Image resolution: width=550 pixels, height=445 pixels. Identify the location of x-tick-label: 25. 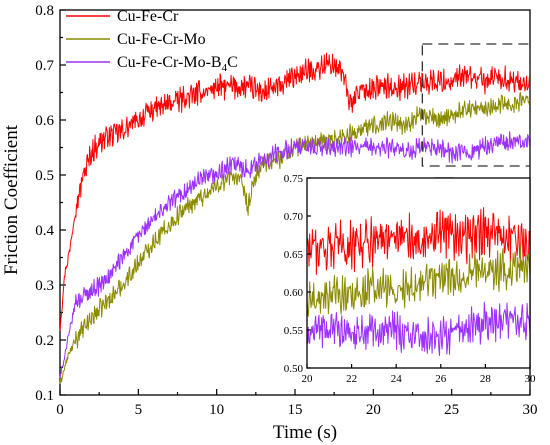
(451, 410).